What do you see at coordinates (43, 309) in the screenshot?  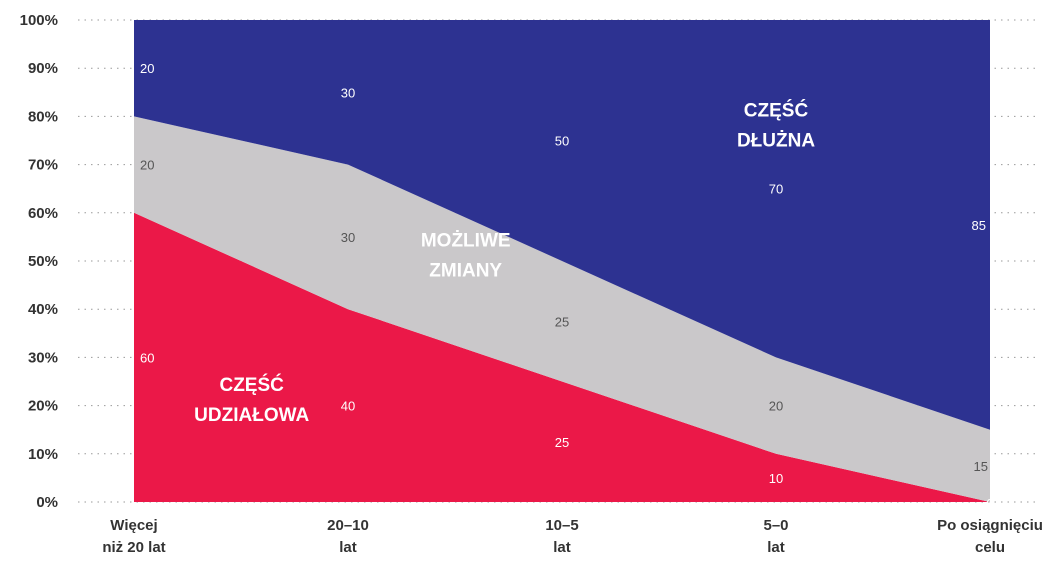 I see `y-tick-label: 40%` at bounding box center [43, 309].